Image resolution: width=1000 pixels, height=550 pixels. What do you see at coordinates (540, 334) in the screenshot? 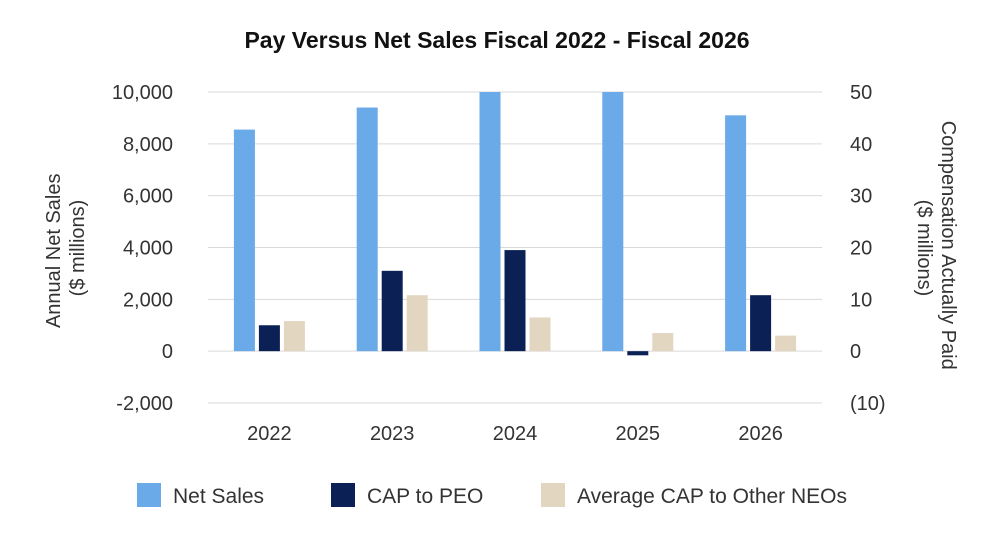
I see `bar-average-cap-to-other-neos-2024` at bounding box center [540, 334].